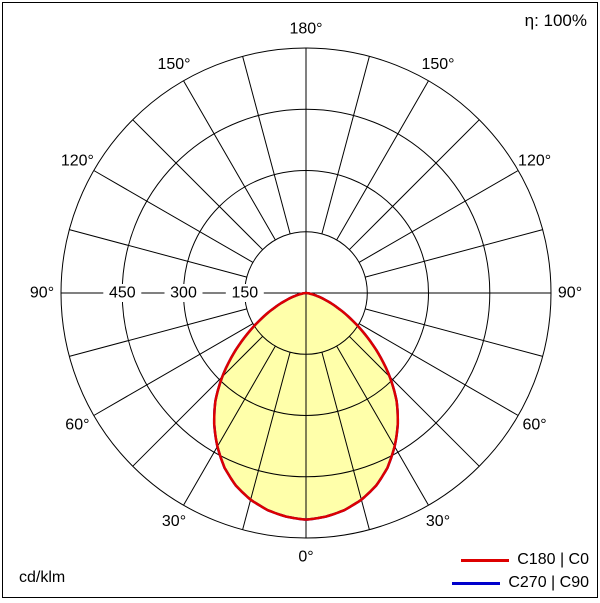 This screenshot has width=600, height=603. I want to click on unit-label: cd/klm, so click(42, 577).